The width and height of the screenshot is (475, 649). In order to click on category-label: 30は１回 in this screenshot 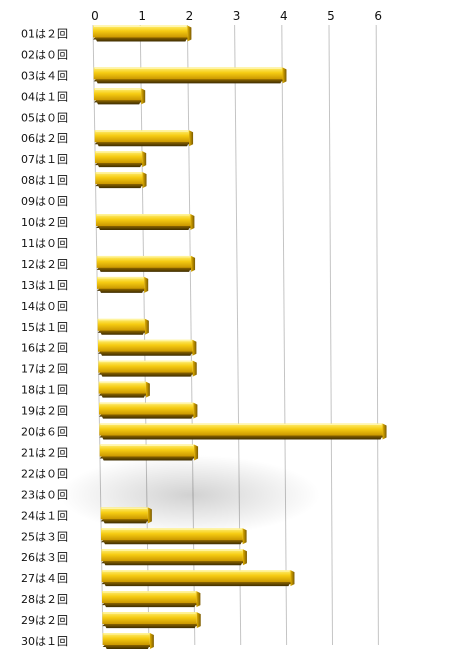, I will do `click(44, 641)`.